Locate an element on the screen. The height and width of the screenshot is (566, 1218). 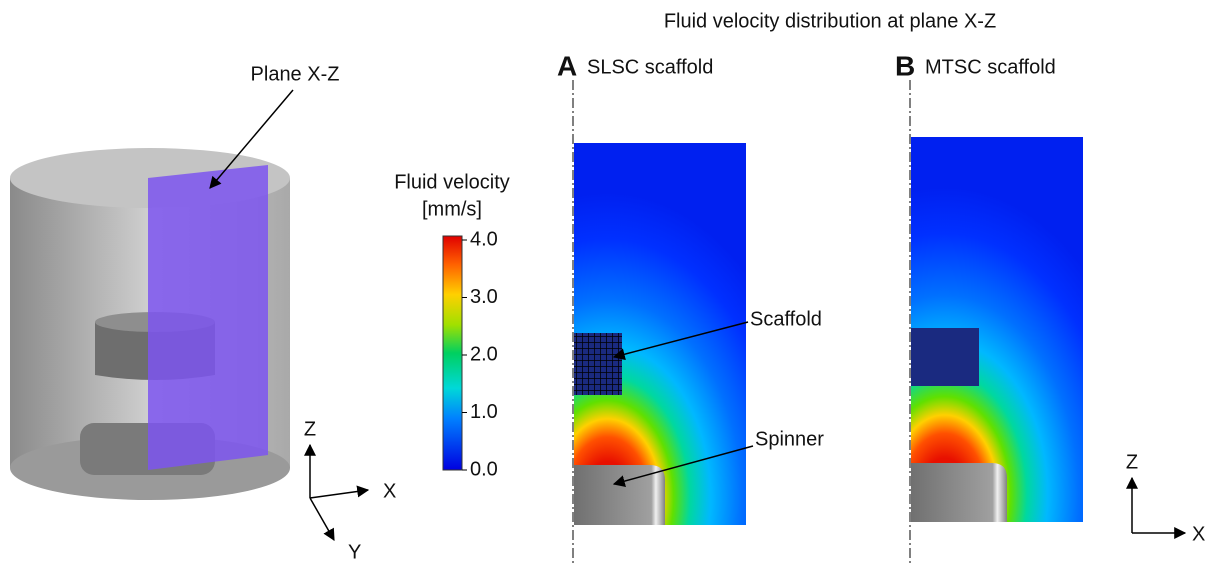
axes-3d is located at coordinates (337, 492).